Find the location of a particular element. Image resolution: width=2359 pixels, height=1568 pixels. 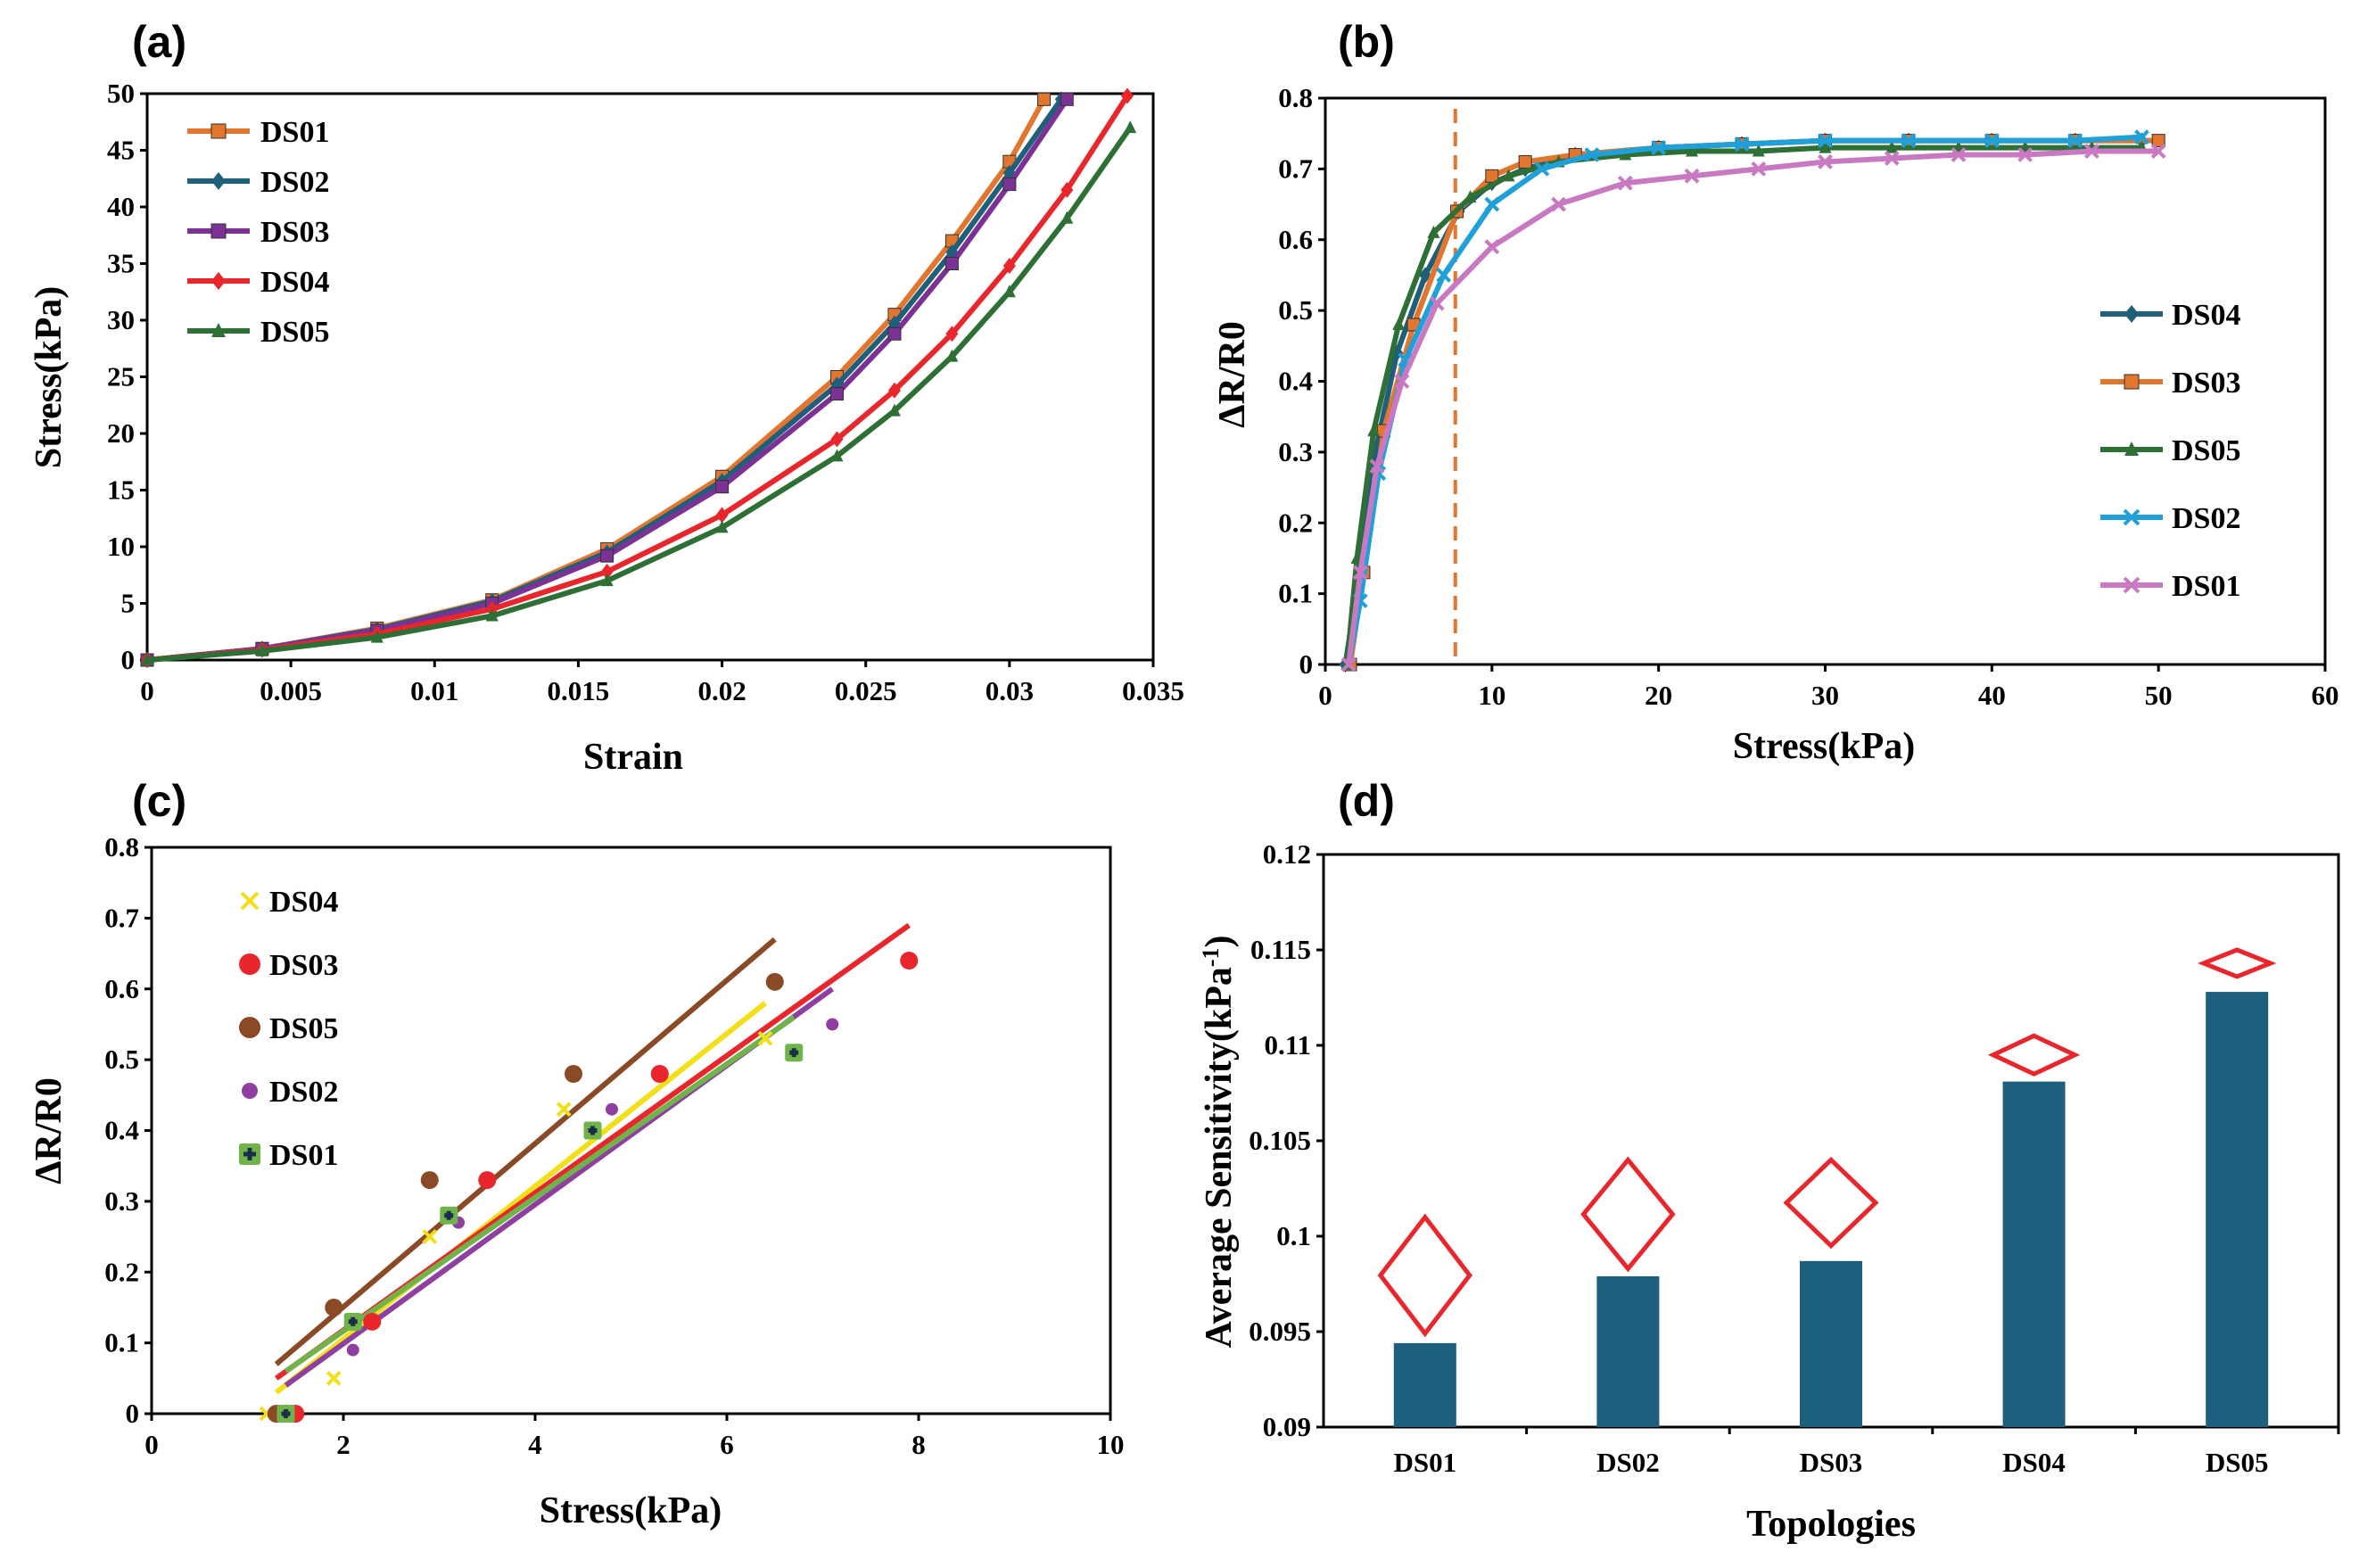

bar-ds05 is located at coordinates (2237, 1209).